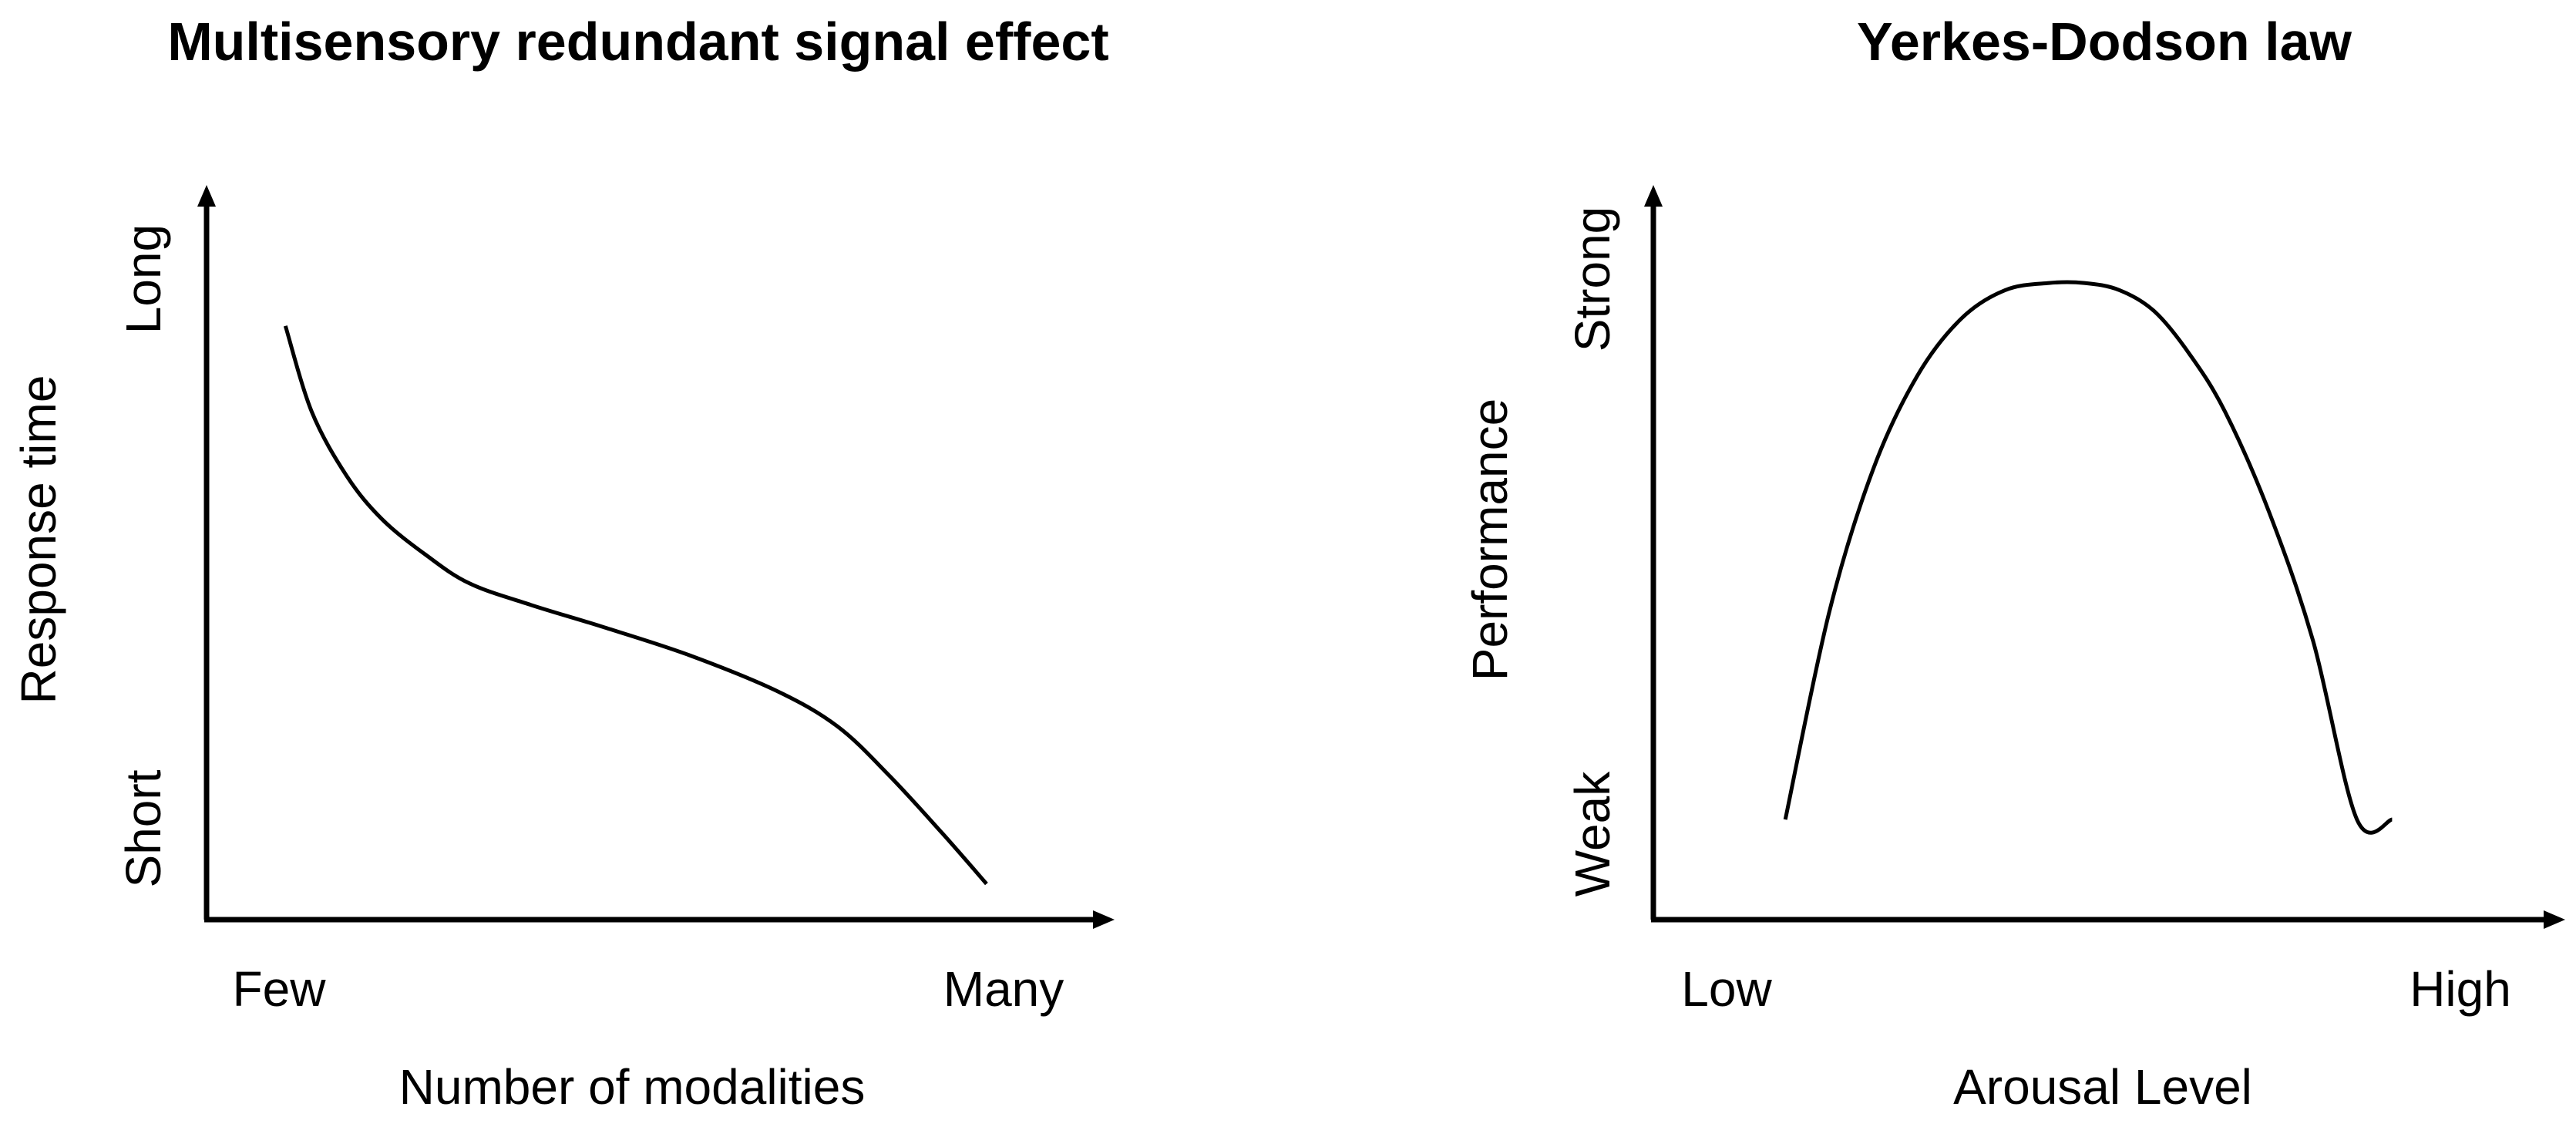  What do you see at coordinates (143, 828) in the screenshot?
I see `chart-left-y-tick-low: Short` at bounding box center [143, 828].